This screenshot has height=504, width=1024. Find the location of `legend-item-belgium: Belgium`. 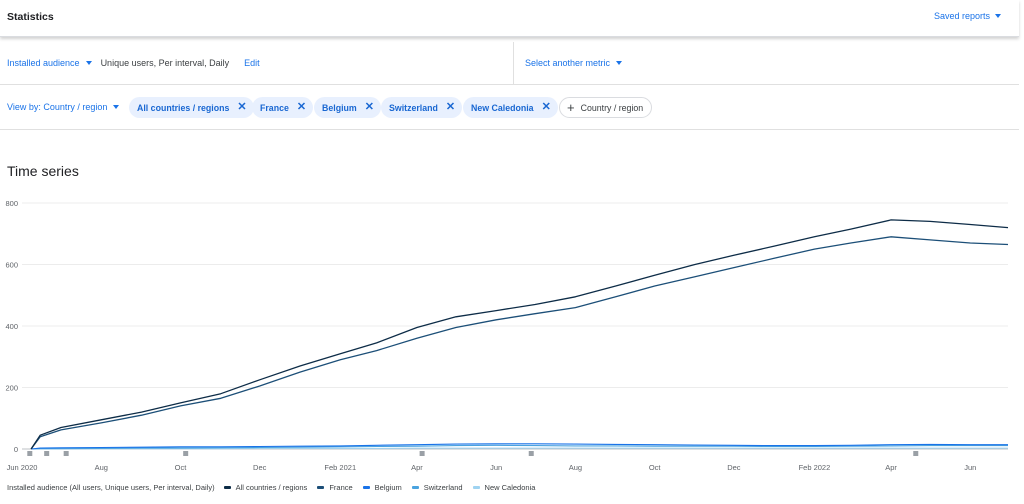

legend-item-belgium: Belgium is located at coordinates (382, 487).